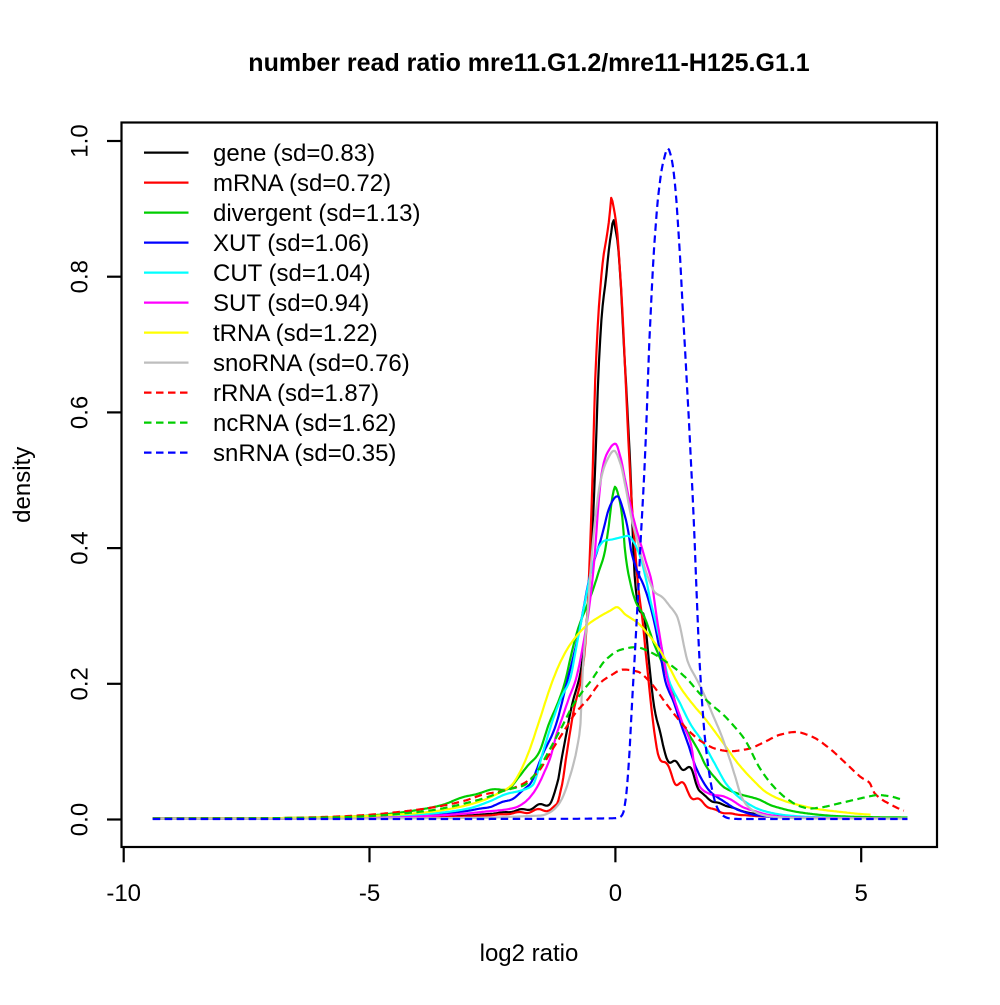 This screenshot has width=1000, height=1005. I want to click on svg-text: 0, so click(615, 893).